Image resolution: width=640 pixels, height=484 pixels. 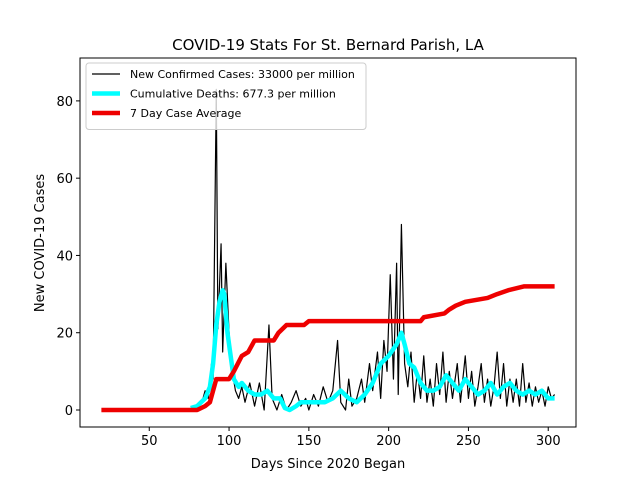 What do you see at coordinates (468, 441) in the screenshot?
I see `x-tick-label: 250` at bounding box center [468, 441].